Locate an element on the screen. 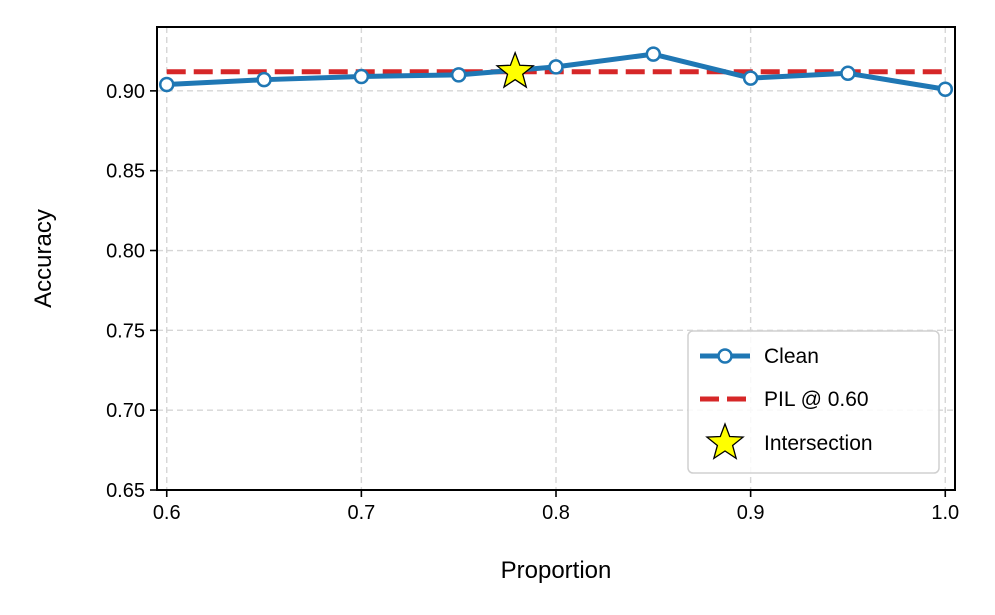 This screenshot has width=995, height=615. legend-label-intersection: Intersection is located at coordinates (818, 443).